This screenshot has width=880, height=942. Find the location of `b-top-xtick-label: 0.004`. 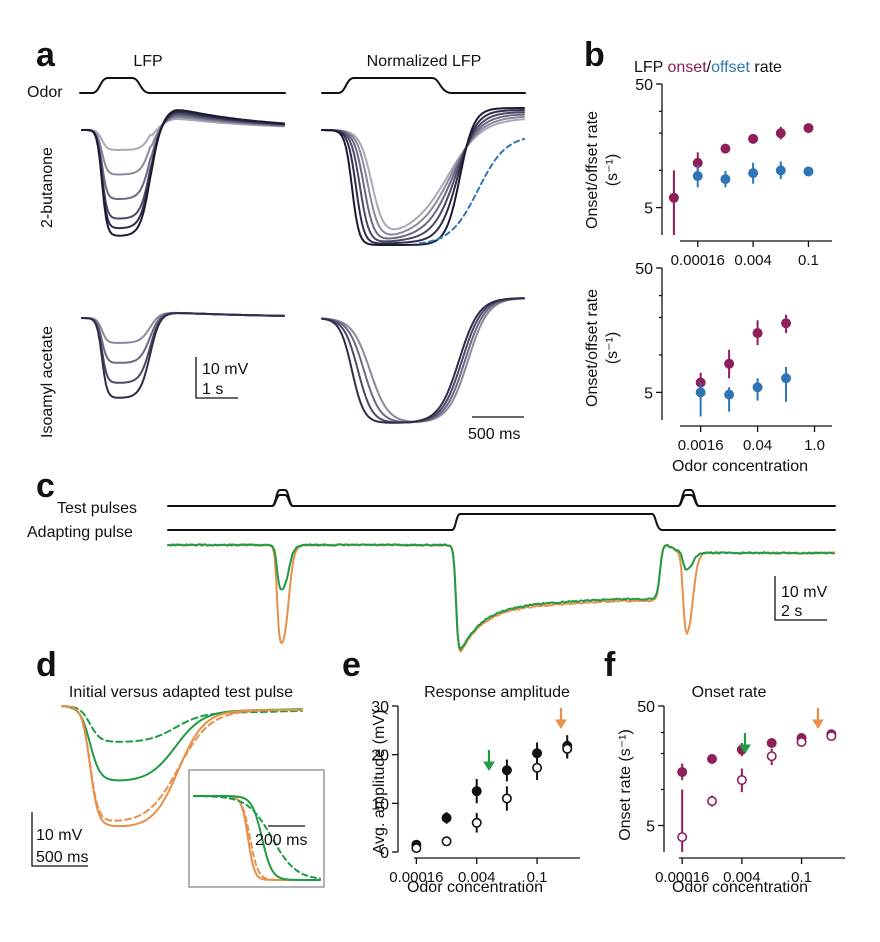

b-top-xtick-label: 0.004 is located at coordinates (753, 260).